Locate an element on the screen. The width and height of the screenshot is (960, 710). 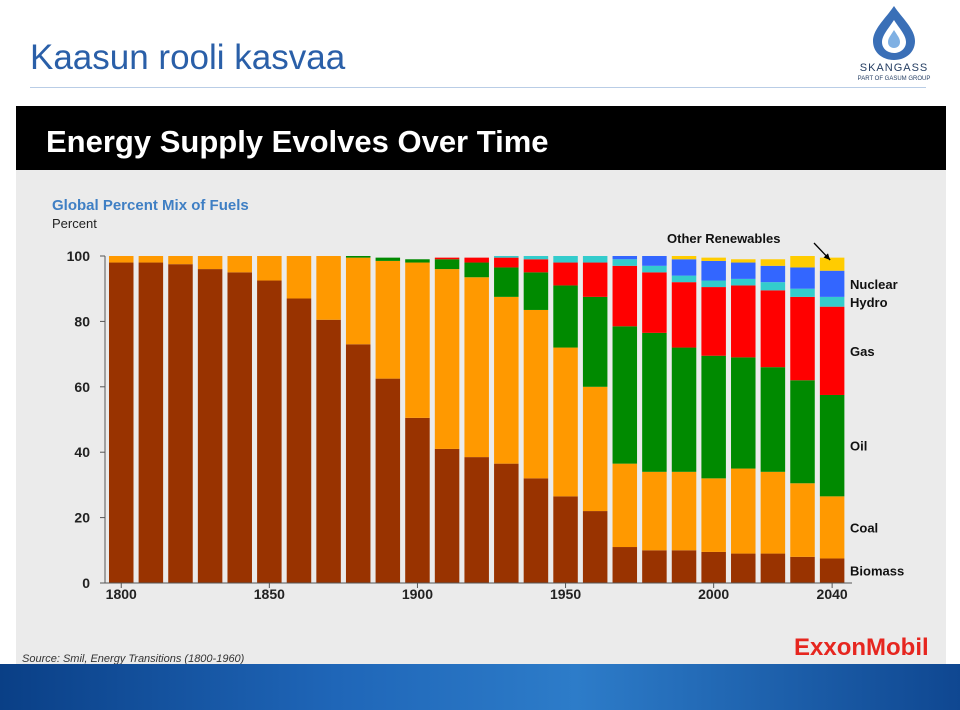
bar-segment-hydro-2010 is located at coordinates (743, 282).